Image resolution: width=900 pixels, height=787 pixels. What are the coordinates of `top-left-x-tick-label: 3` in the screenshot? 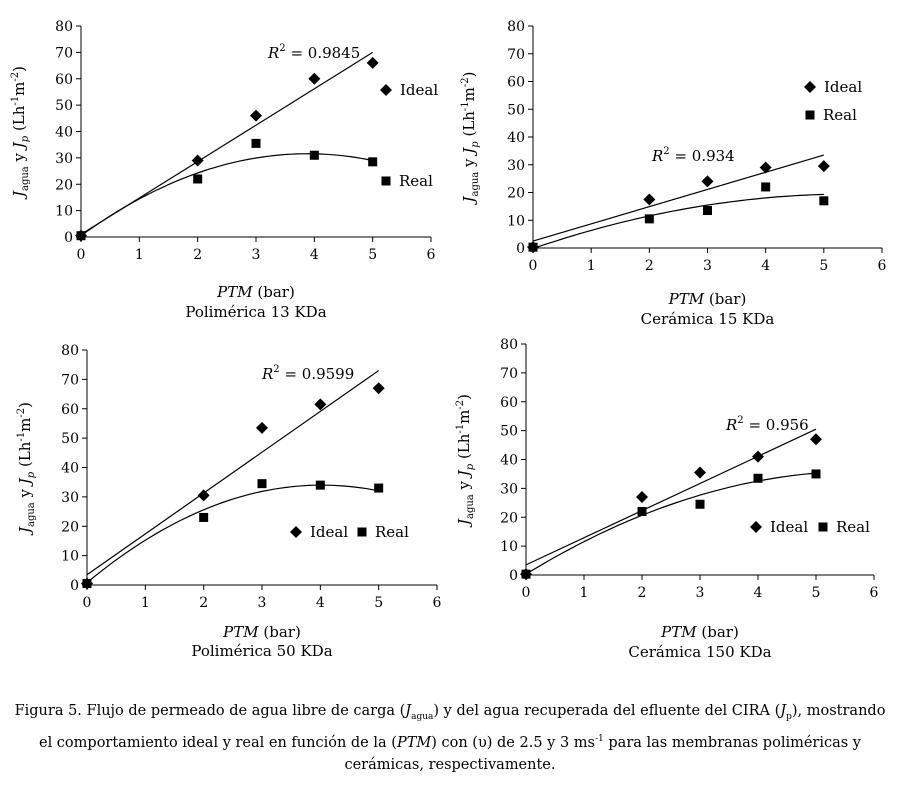 It's located at (256, 255).